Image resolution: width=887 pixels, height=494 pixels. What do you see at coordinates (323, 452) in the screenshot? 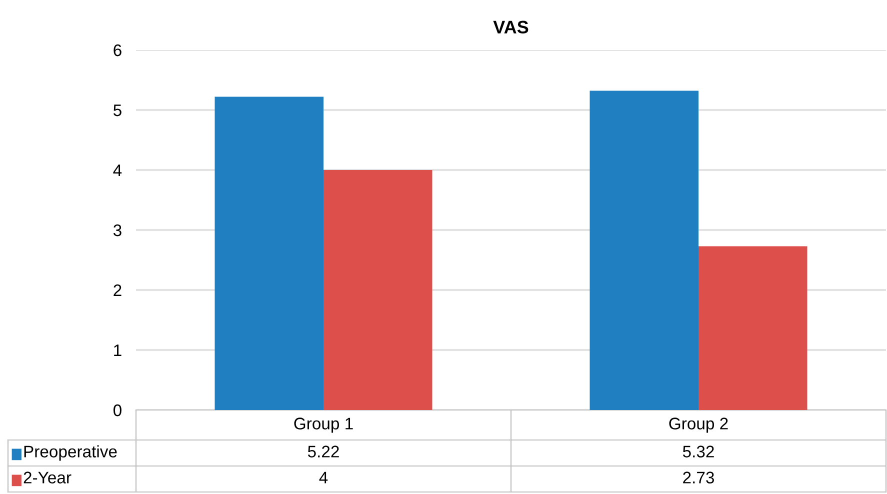
I see `text: 5.22` at bounding box center [323, 452].